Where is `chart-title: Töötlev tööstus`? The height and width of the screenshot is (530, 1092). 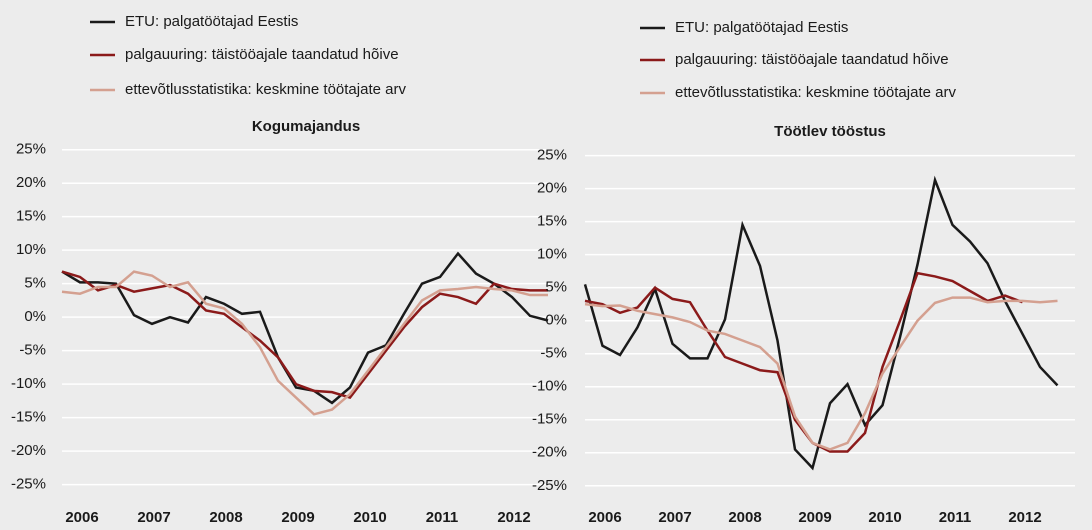 chart-title: Töötlev tööstus is located at coordinates (830, 131).